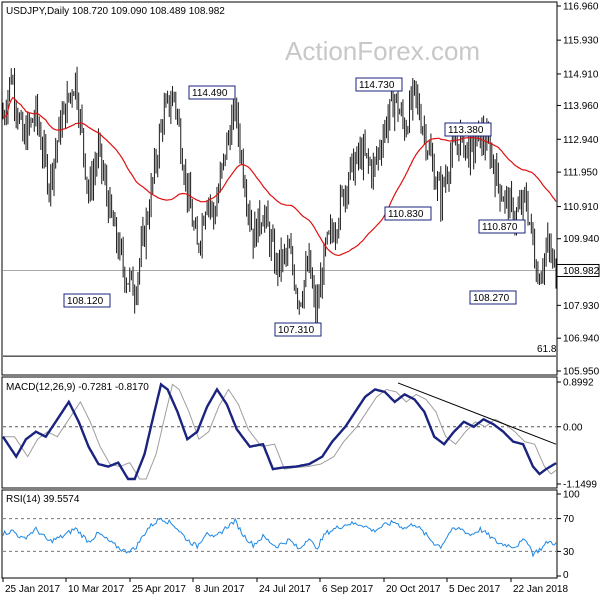 The image size is (600, 600). What do you see at coordinates (547, 349) in the screenshot?
I see `fib-618-label: 61.8` at bounding box center [547, 349].